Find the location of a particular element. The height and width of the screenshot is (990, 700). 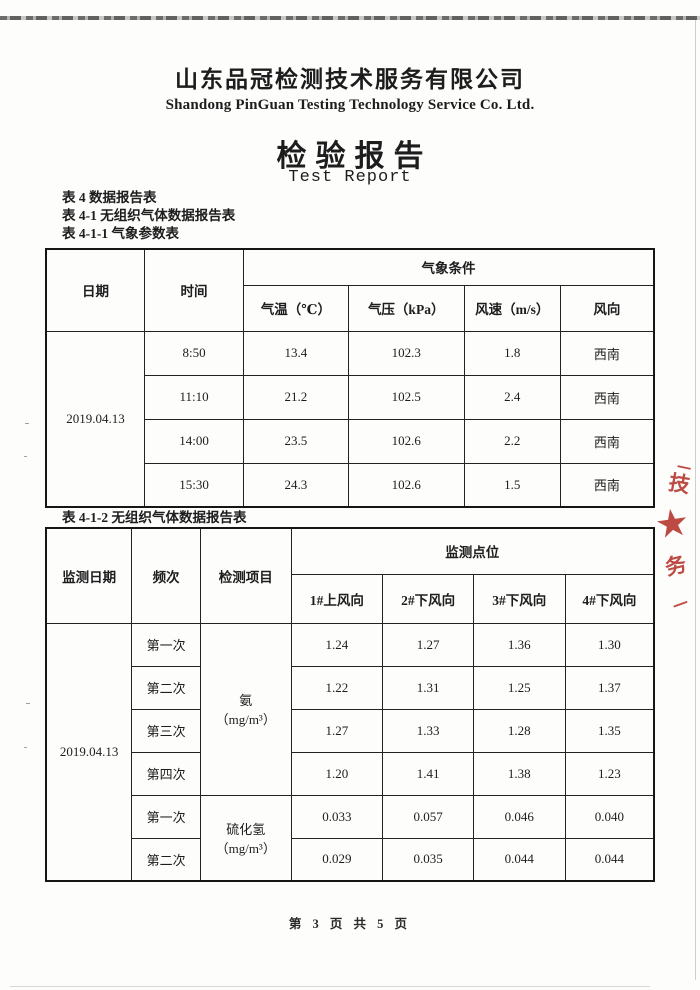

page-number: 第 3 页 共 5 页 is located at coordinates (350, 924).